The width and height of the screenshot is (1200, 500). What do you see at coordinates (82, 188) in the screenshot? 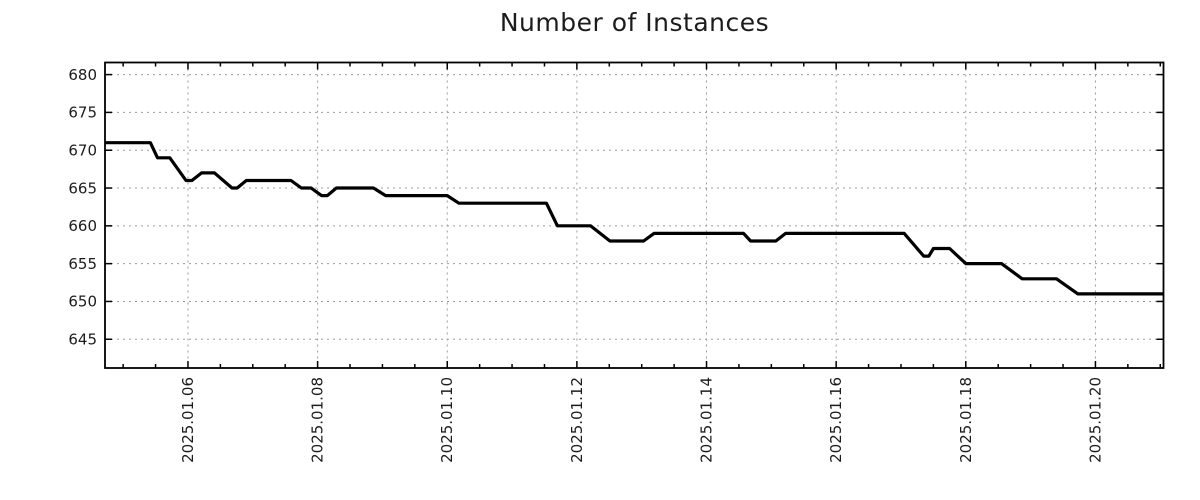
I see `y-tick-label: 665` at bounding box center [82, 188].